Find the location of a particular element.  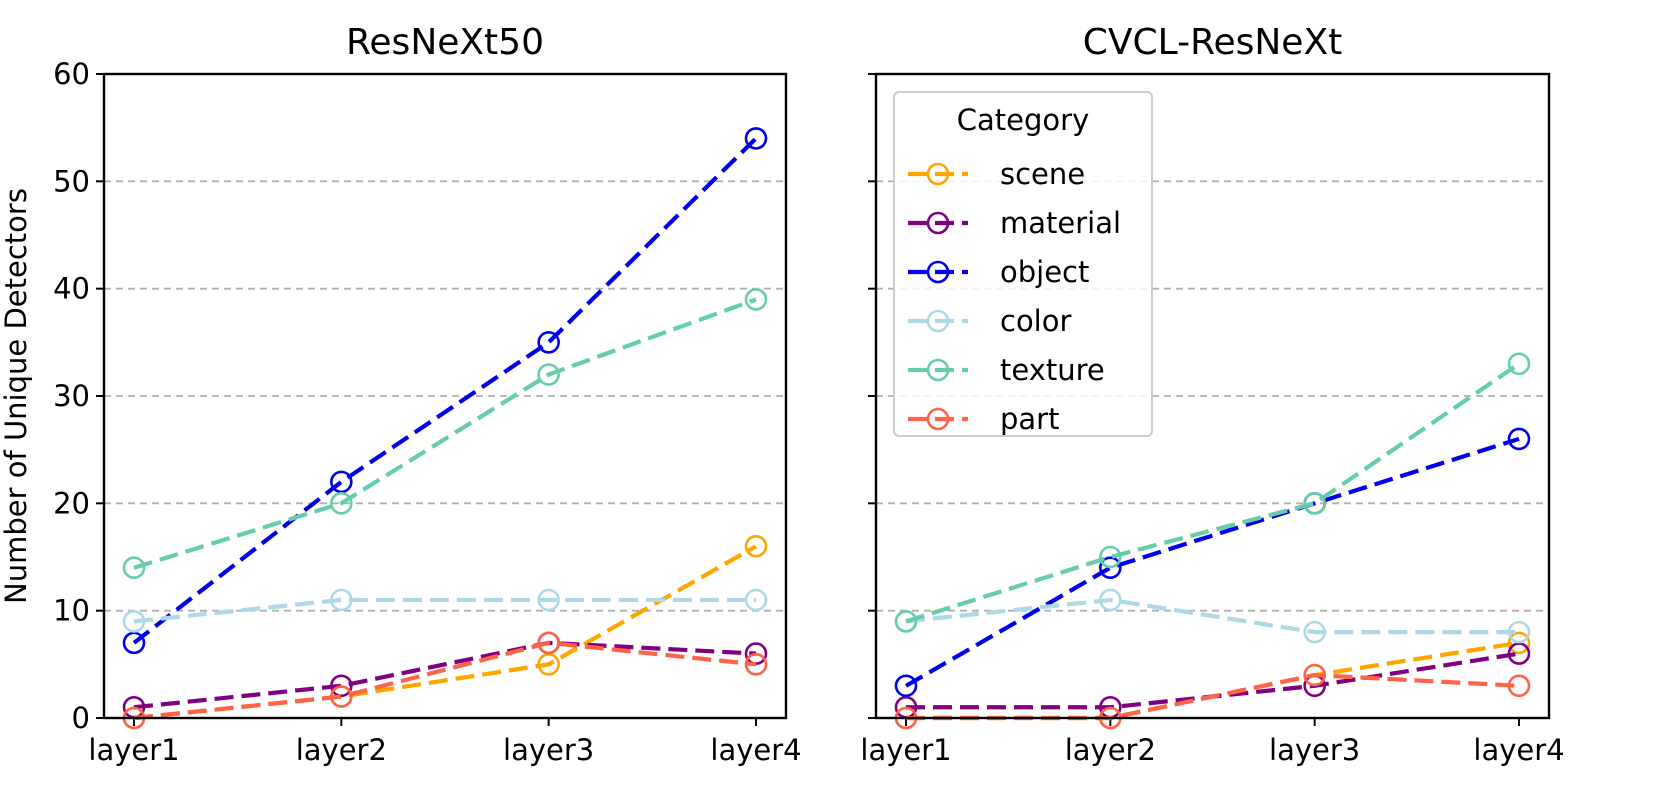

series-line-object is located at coordinates (1212, 562).